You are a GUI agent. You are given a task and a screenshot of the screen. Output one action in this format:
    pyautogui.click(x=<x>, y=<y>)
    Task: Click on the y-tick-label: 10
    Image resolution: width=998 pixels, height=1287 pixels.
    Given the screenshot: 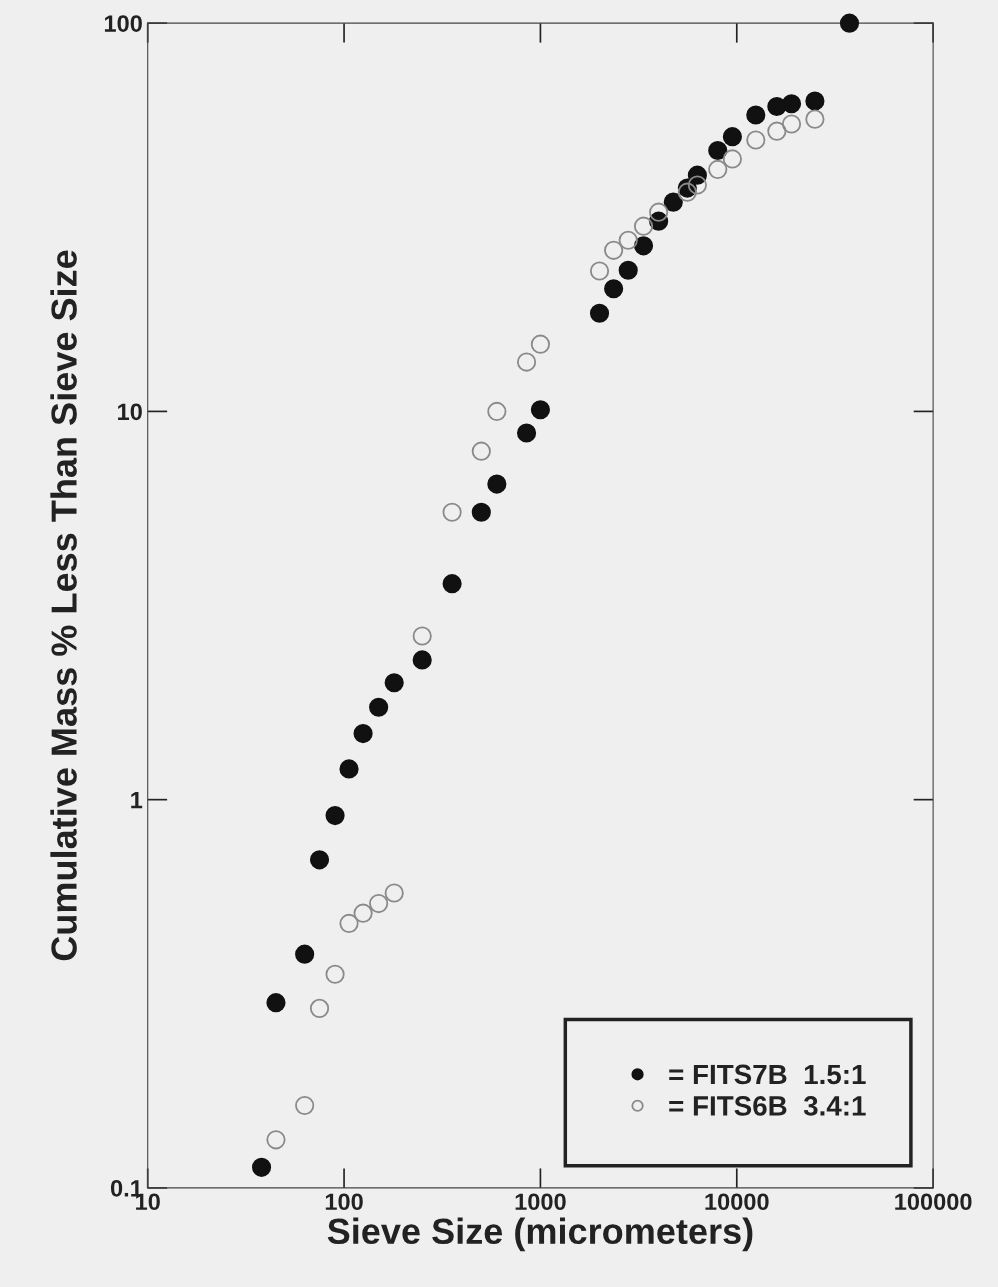 What is the action you would take?
    pyautogui.click(x=130, y=412)
    